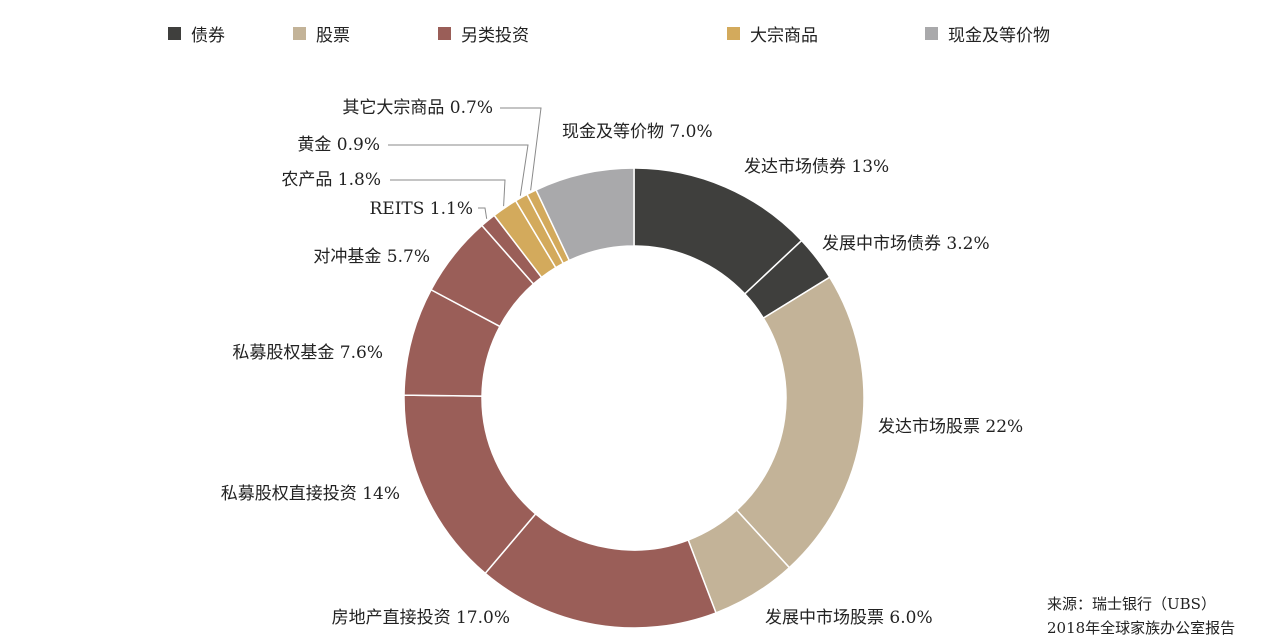 The image size is (1267, 643). I want to click on legend-item-equities: 股票, so click(321, 34).